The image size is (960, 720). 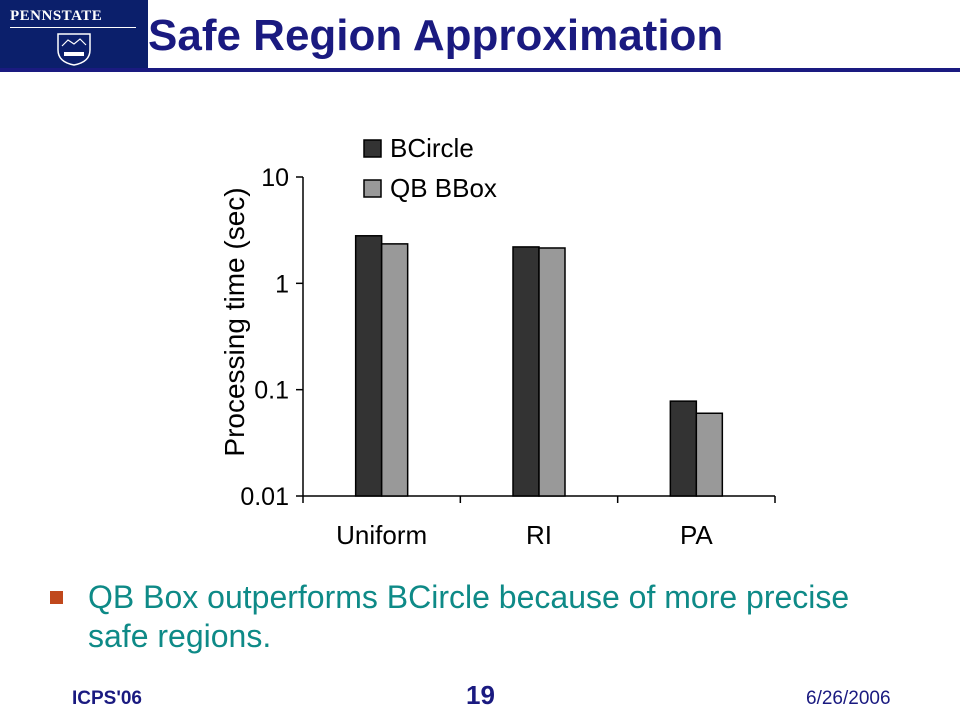 I want to click on slide-title: Safe Region Approximation, so click(x=436, y=35).